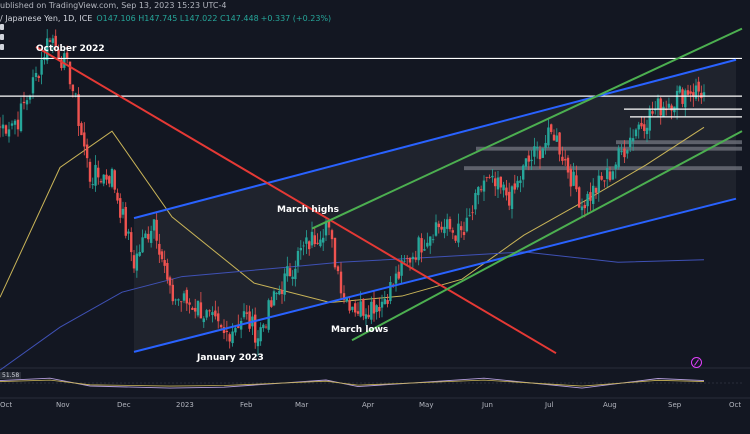 The height and width of the screenshot is (434, 750). What do you see at coordinates (426, 405) in the screenshot?
I see `x-tick-label: May` at bounding box center [426, 405].